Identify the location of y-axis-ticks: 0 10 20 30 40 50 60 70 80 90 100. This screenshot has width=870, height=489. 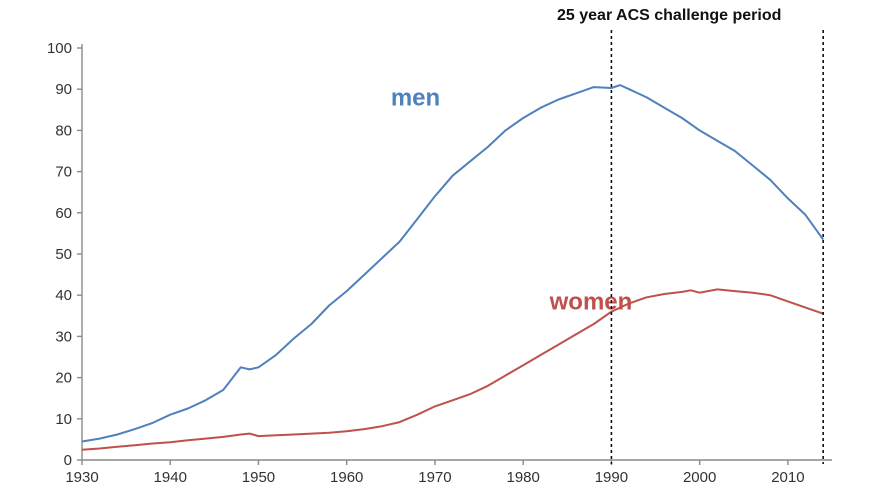
(64, 254).